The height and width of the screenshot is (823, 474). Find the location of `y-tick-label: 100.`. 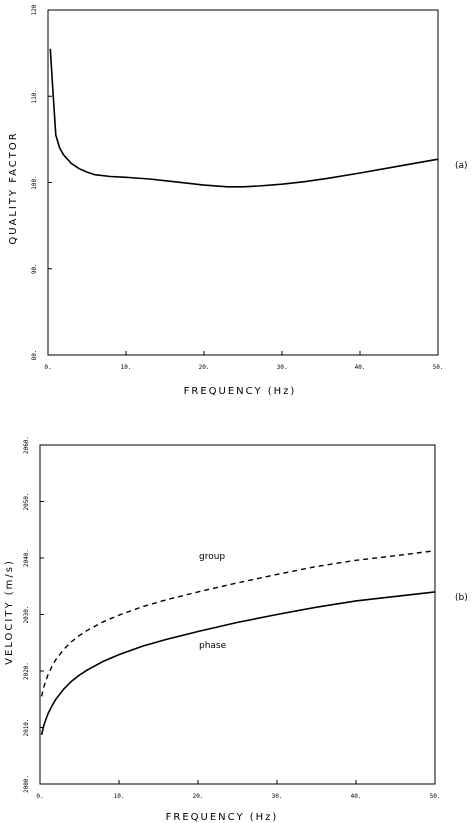

y-tick-label: 100. is located at coordinates (34, 182).